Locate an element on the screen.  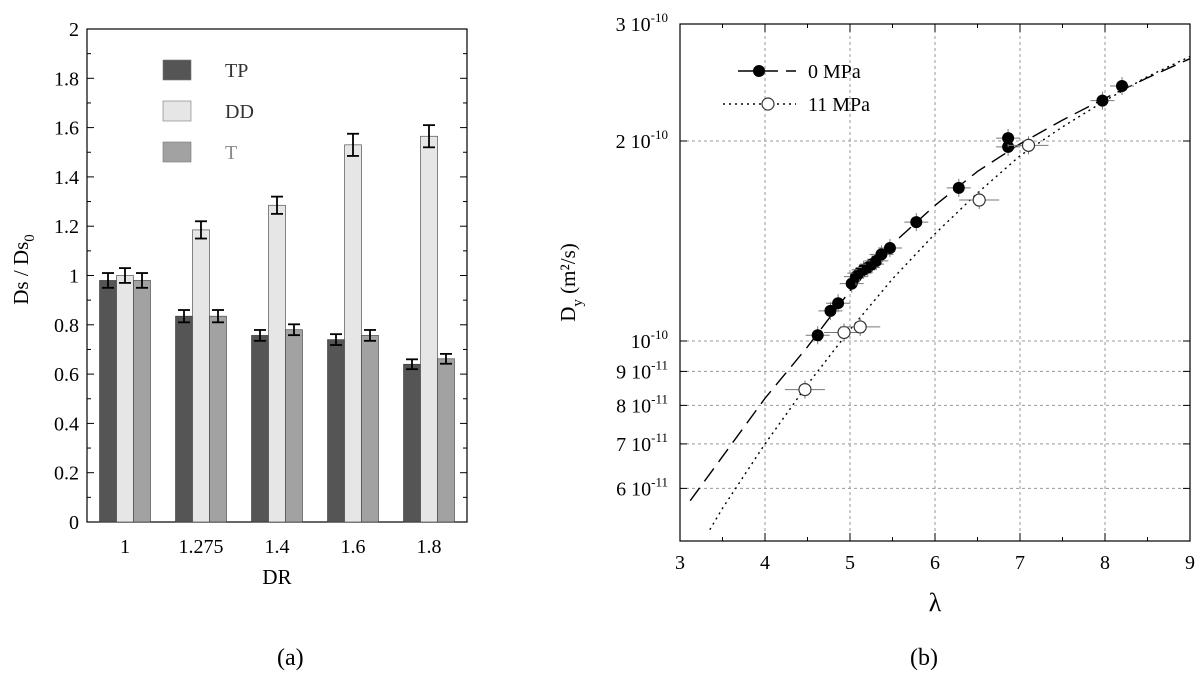
y-tick-label: 2 10-10 is located at coordinates (642, 140).